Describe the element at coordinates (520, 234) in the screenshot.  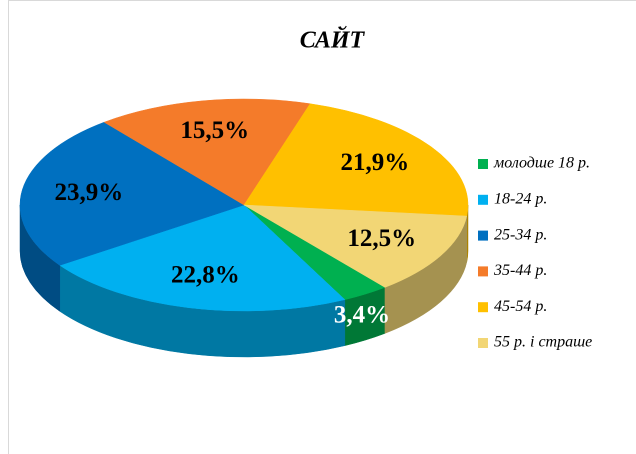
I see `legend-label: 25-34 р.` at that location.